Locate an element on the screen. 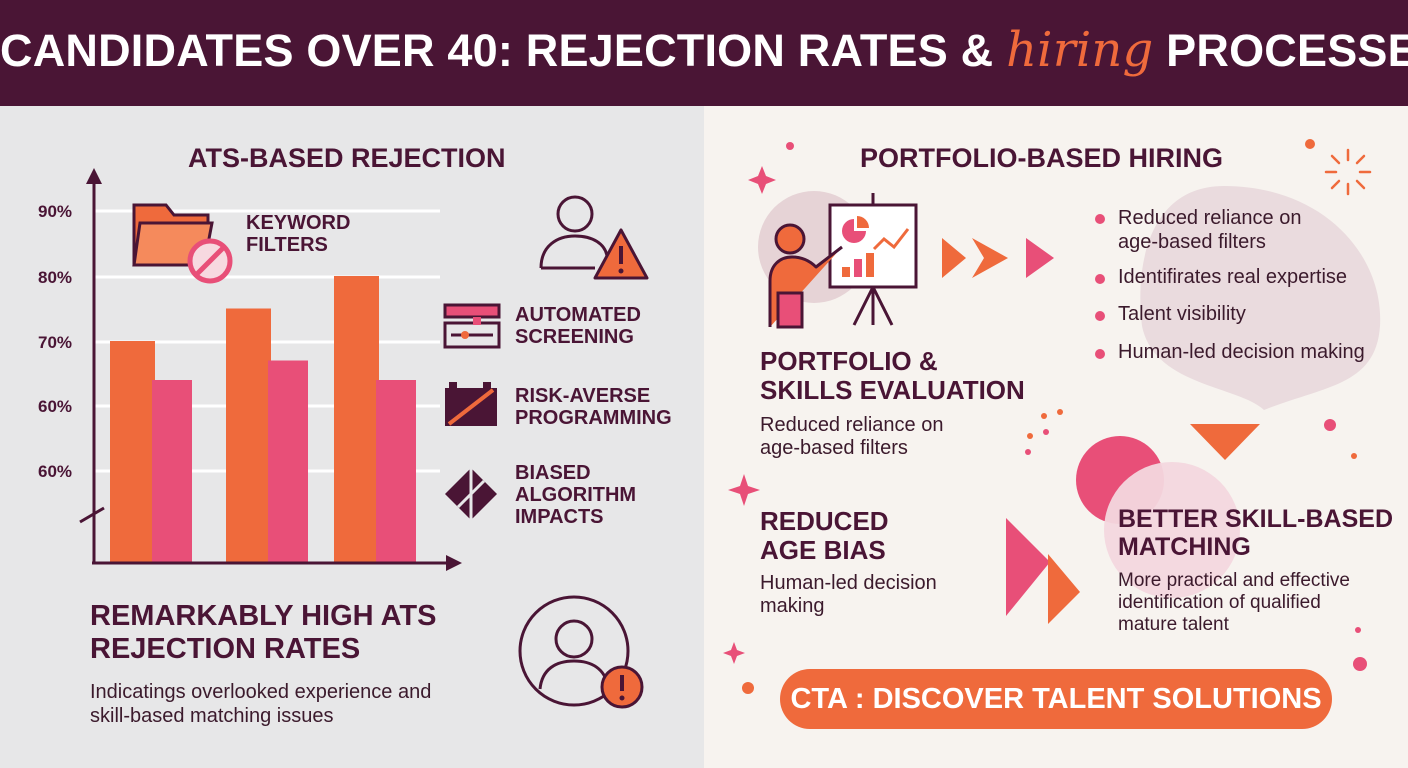 This screenshot has width=1408, height=768. factor-risk-averse: RISK-AVERSE PROGRAMMING is located at coordinates (593, 407).